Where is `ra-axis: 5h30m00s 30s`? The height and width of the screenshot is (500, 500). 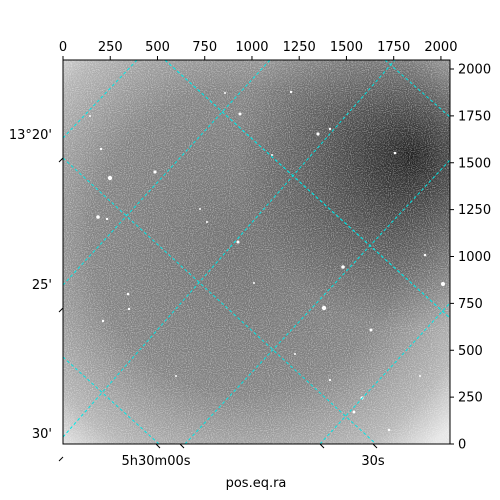
ra-axis: 5h30m00s 30s is located at coordinates (253, 456).